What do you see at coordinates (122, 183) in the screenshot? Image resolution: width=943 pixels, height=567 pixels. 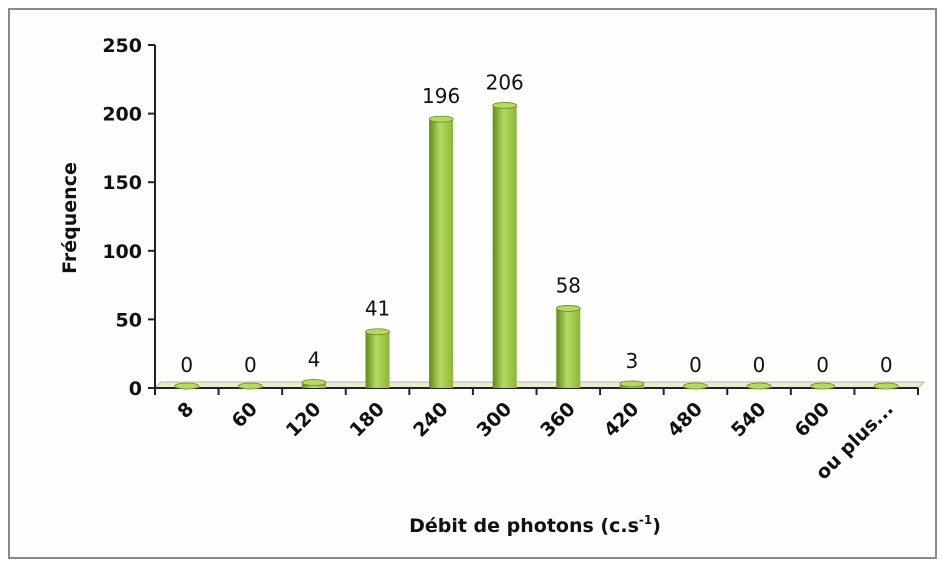 I see `y-tick-label: 150` at bounding box center [122, 183].